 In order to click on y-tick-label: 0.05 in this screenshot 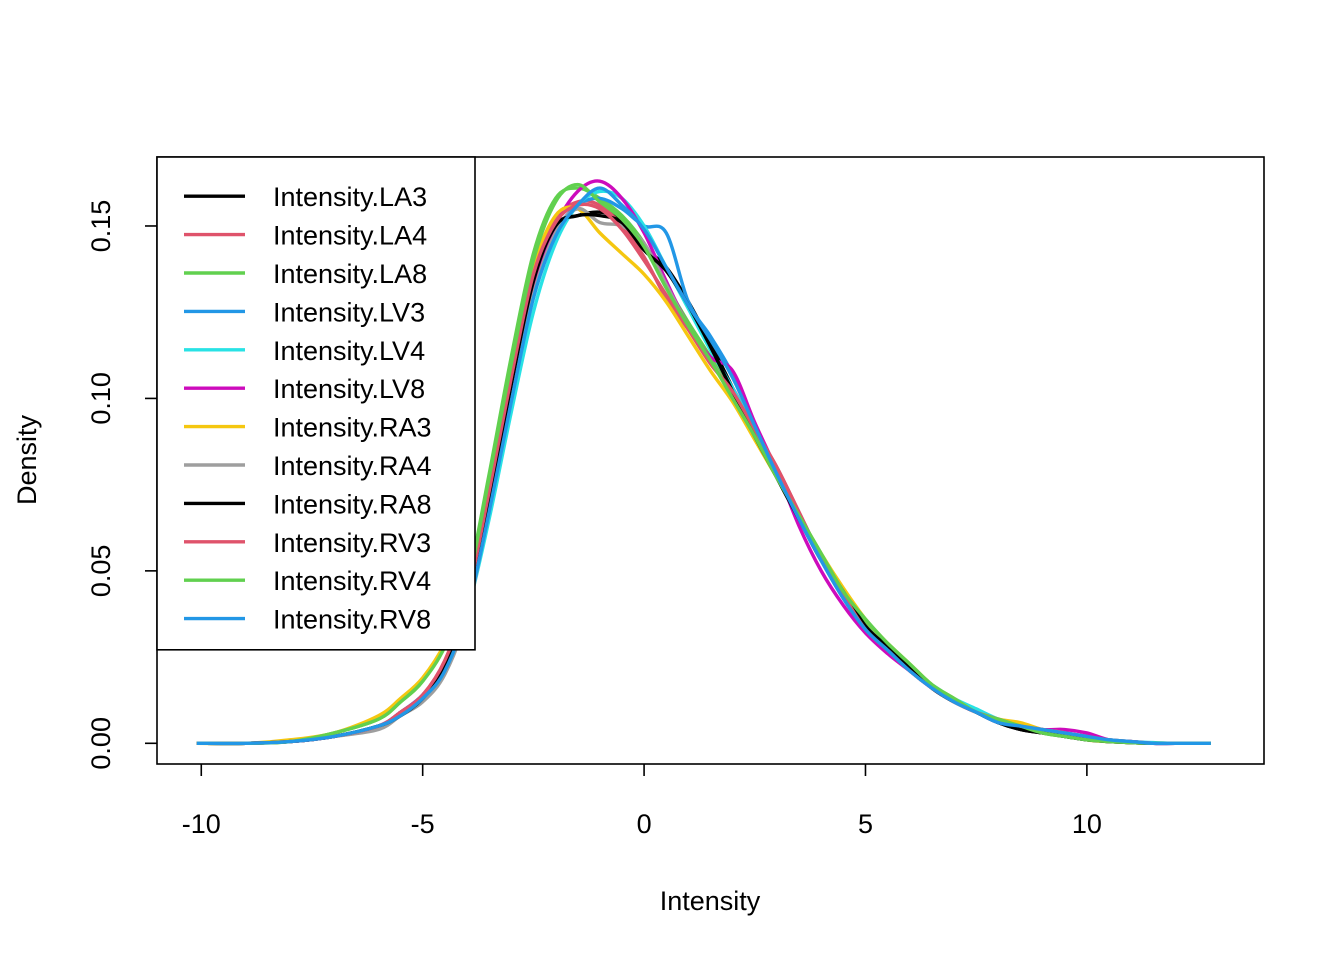, I will do `click(101, 571)`.